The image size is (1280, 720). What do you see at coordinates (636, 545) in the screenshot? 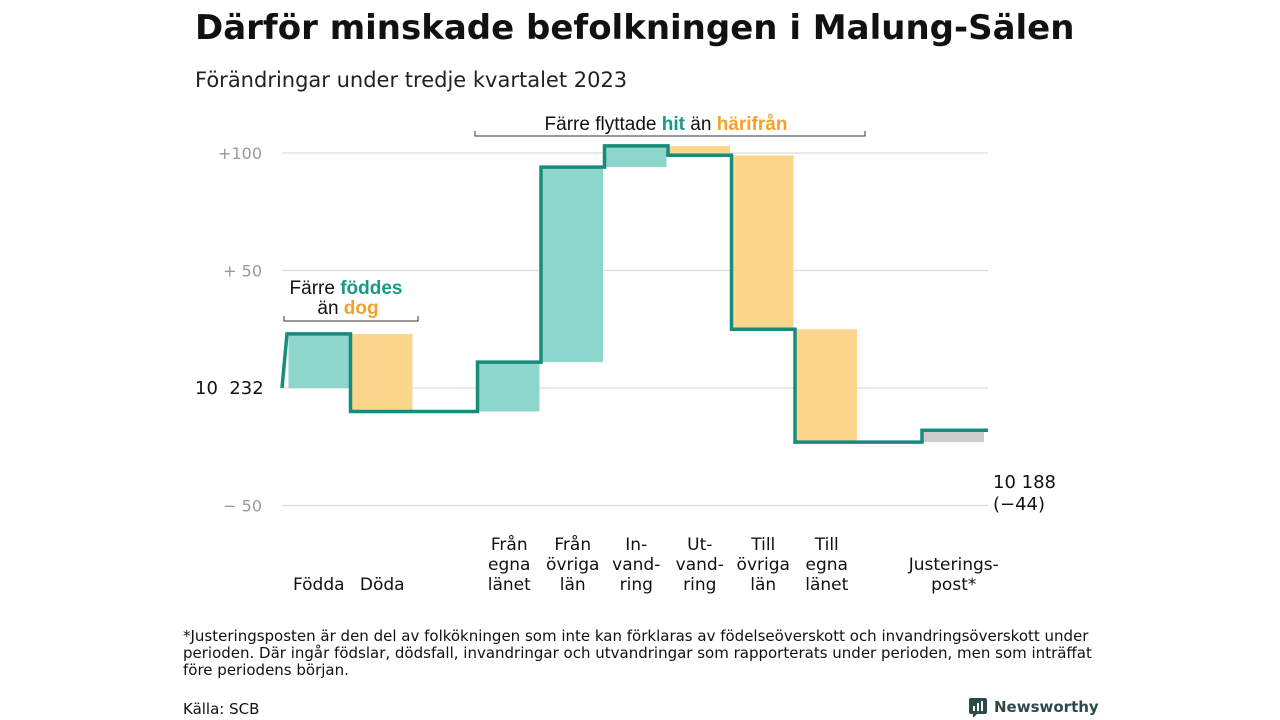
I see `category-label: In-` at bounding box center [636, 545].